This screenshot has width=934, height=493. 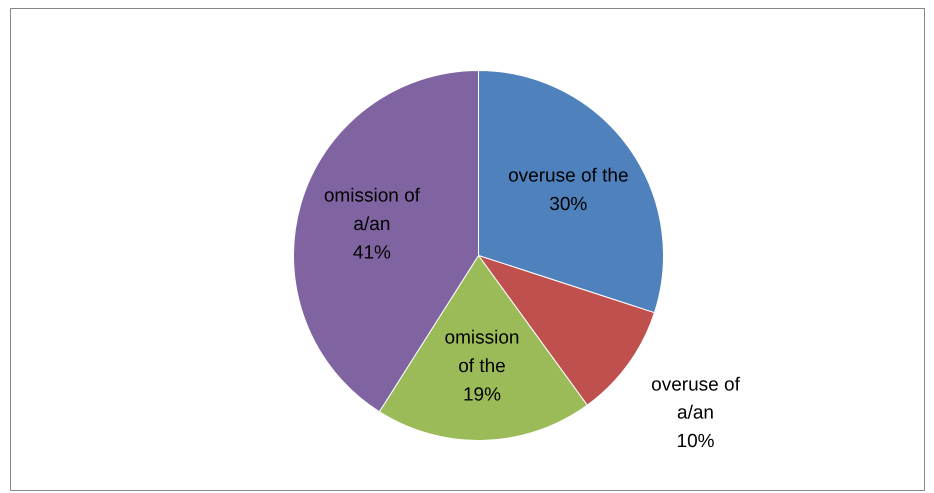 I want to click on slice-label: overuse of the, so click(x=568, y=176).